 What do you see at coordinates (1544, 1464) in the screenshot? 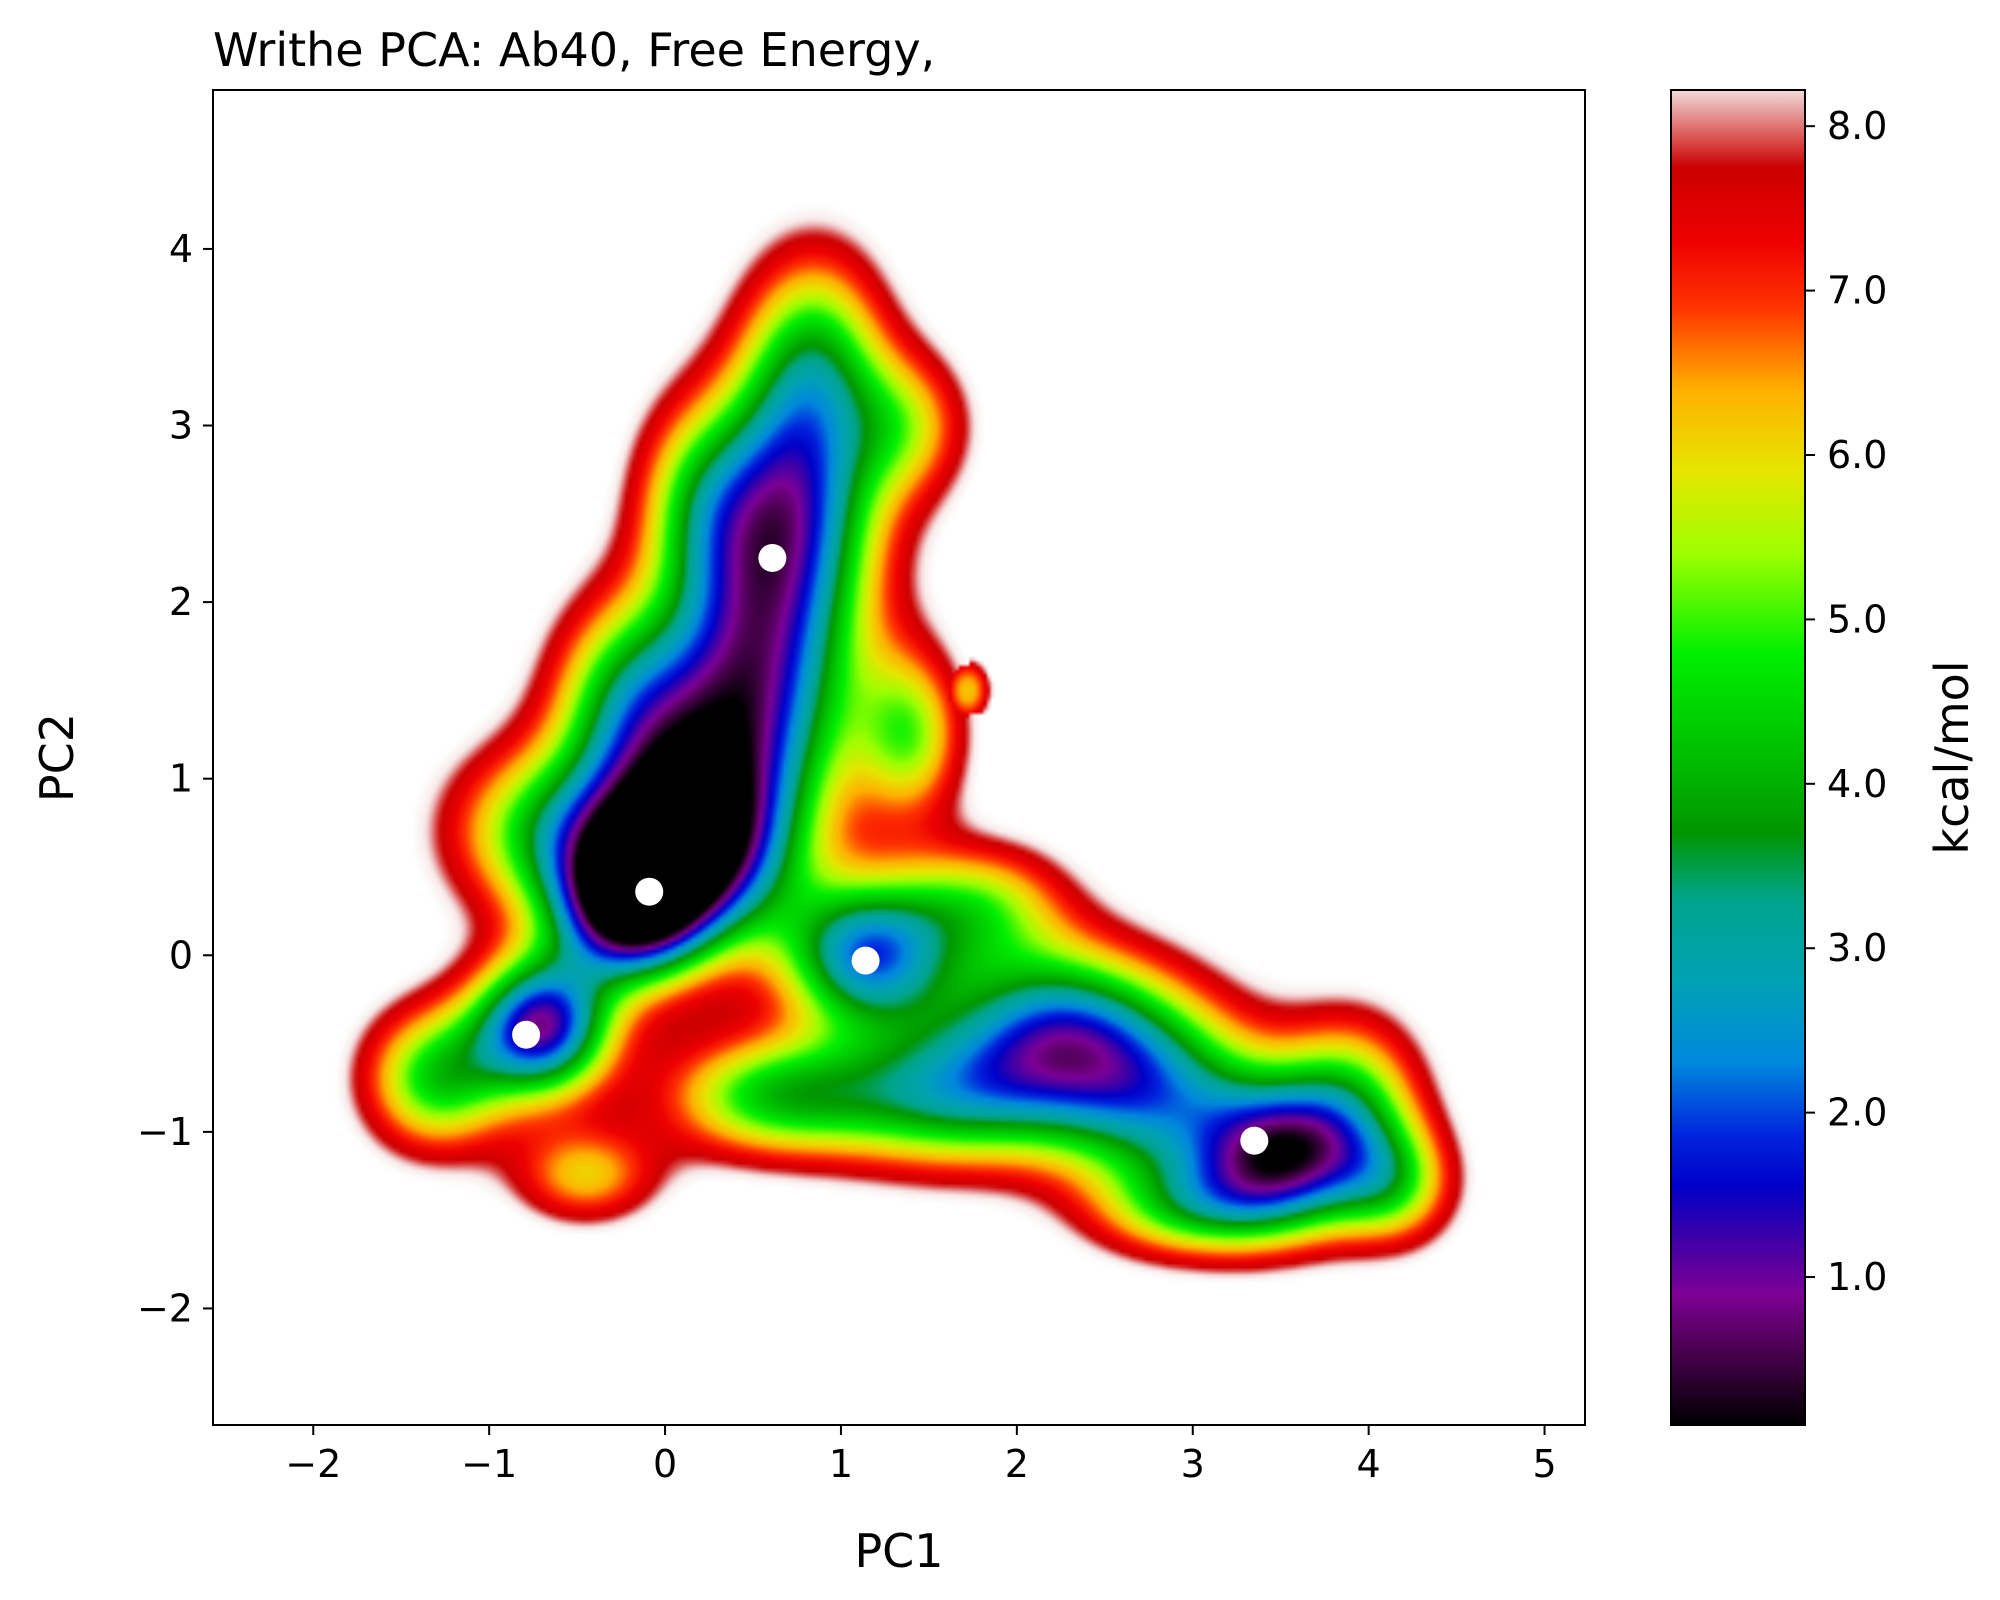
I see `x-tick-label: 5` at bounding box center [1544, 1464].